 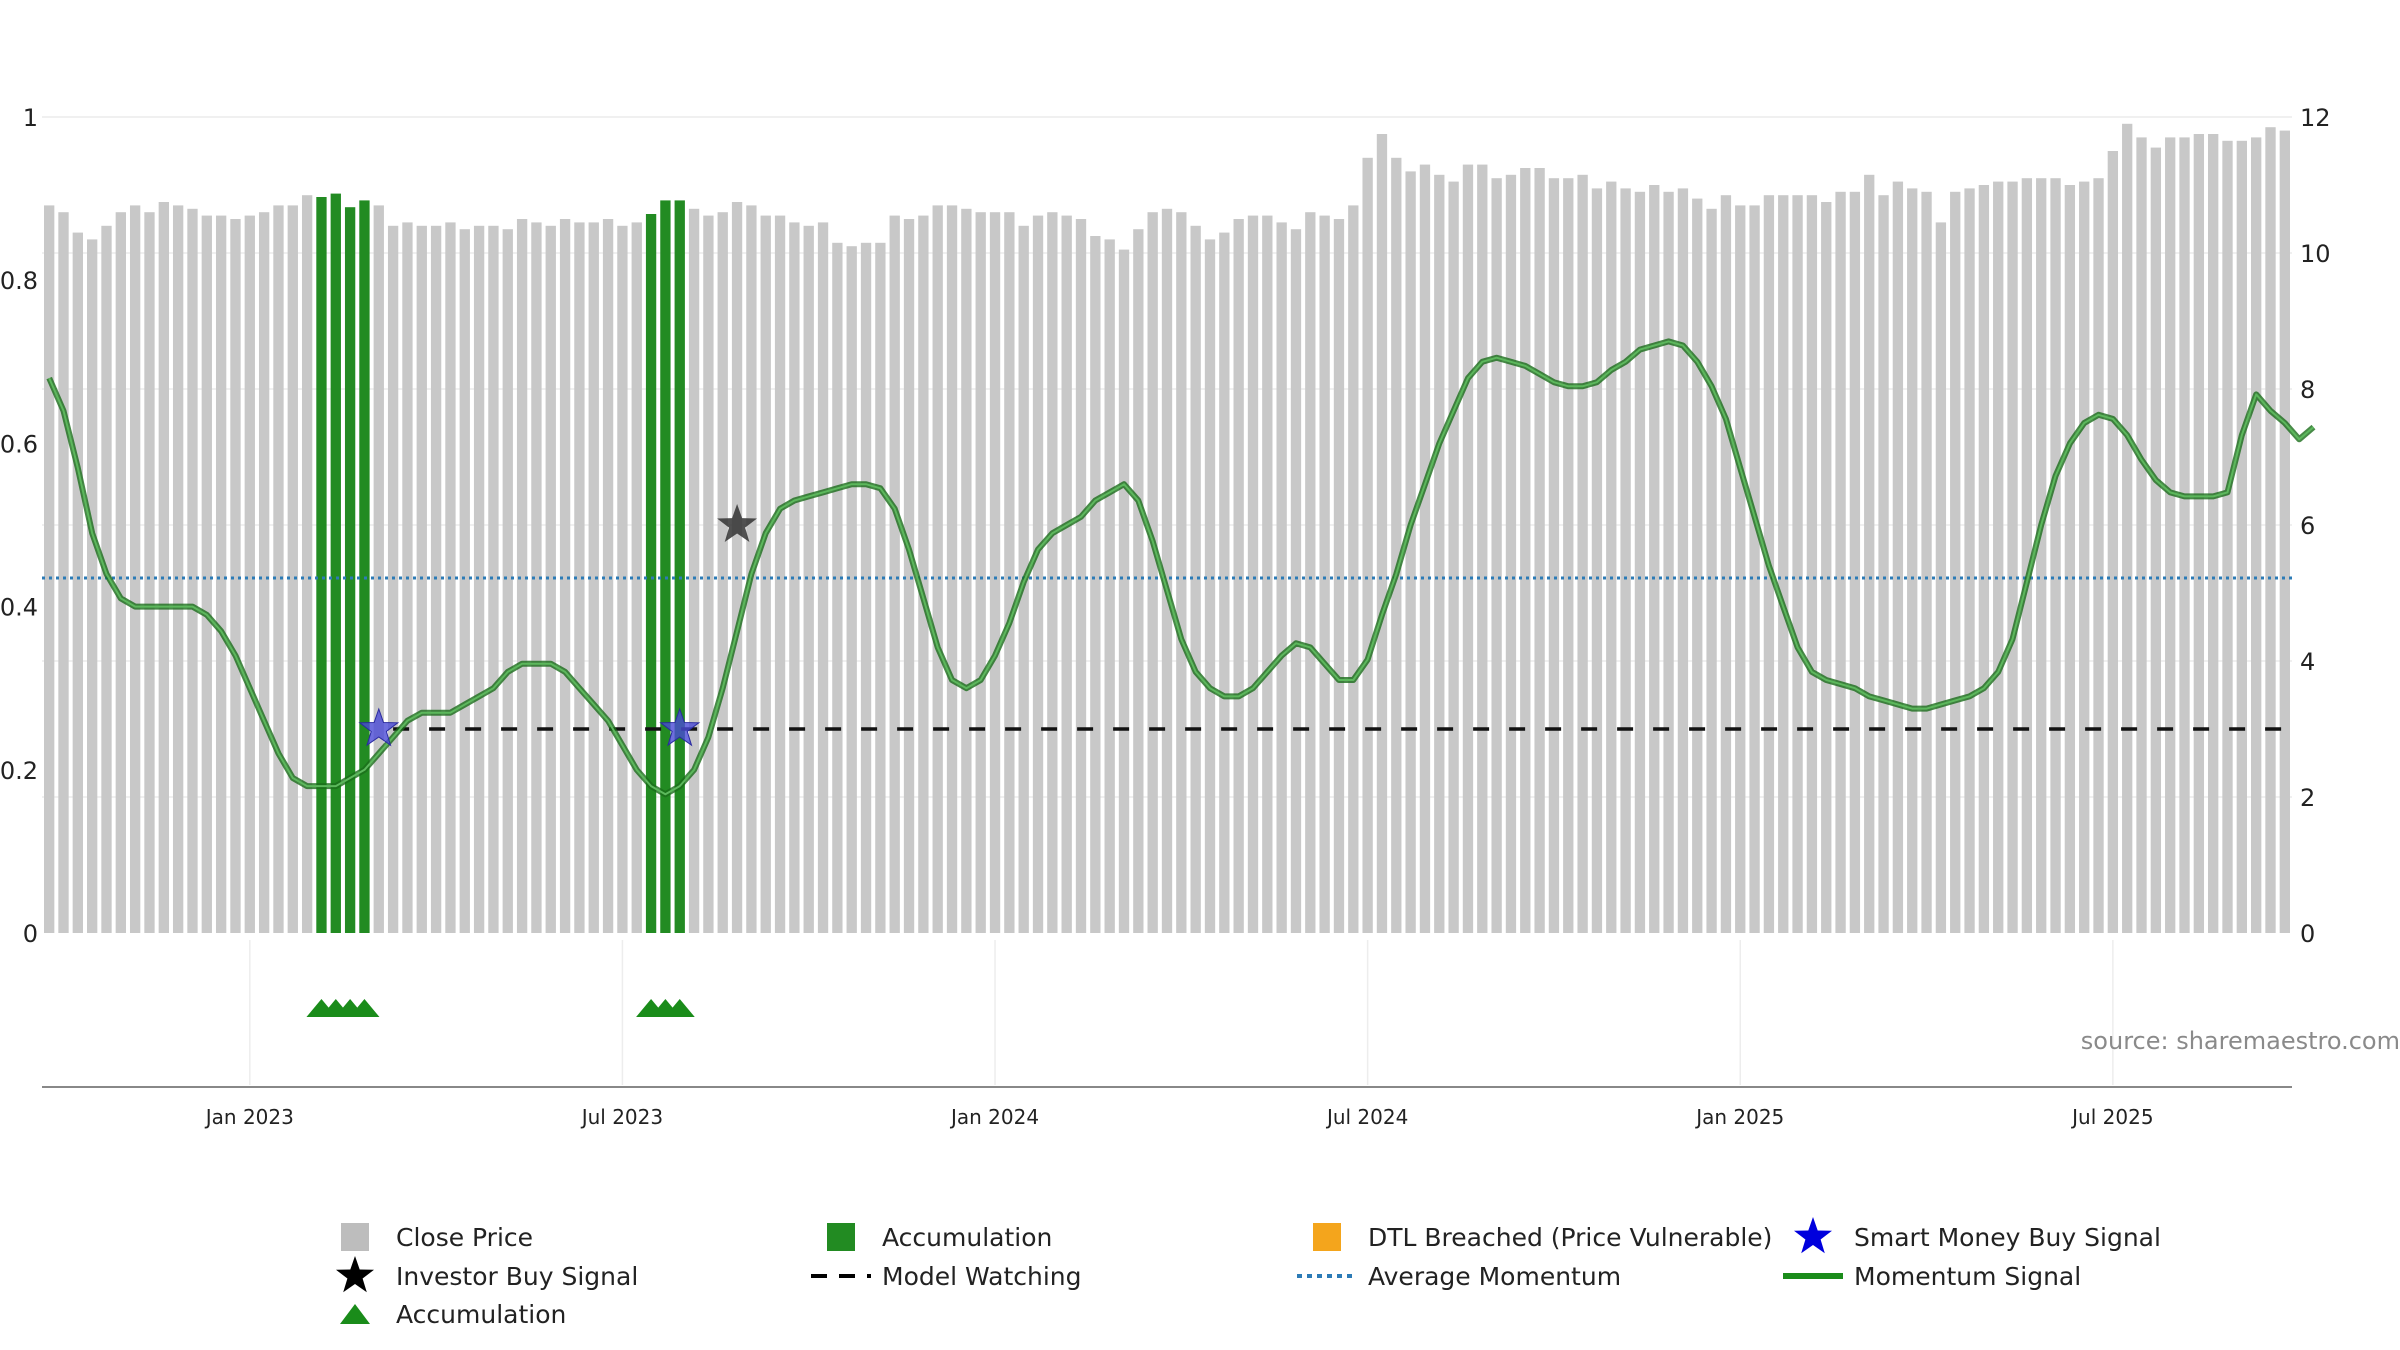 I want to click on smart-money-buy-star, so click(x=379, y=727).